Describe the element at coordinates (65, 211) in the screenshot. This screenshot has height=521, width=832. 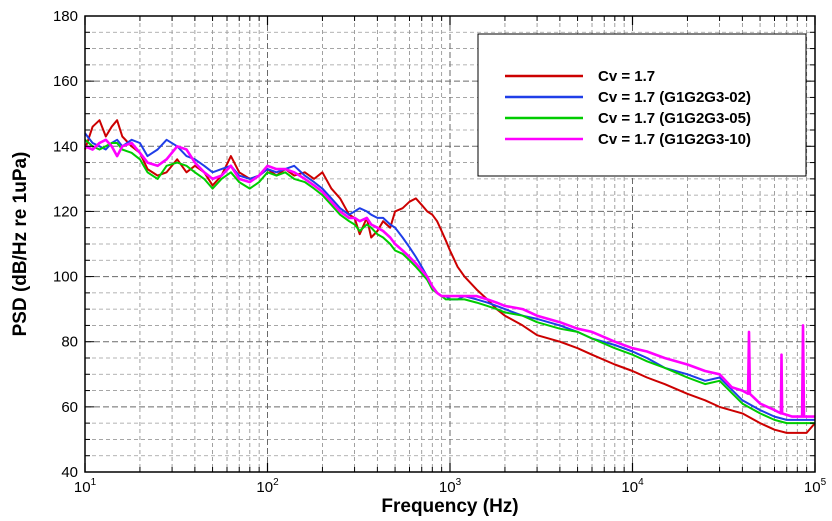
I see `y-tick-label: 120` at that location.